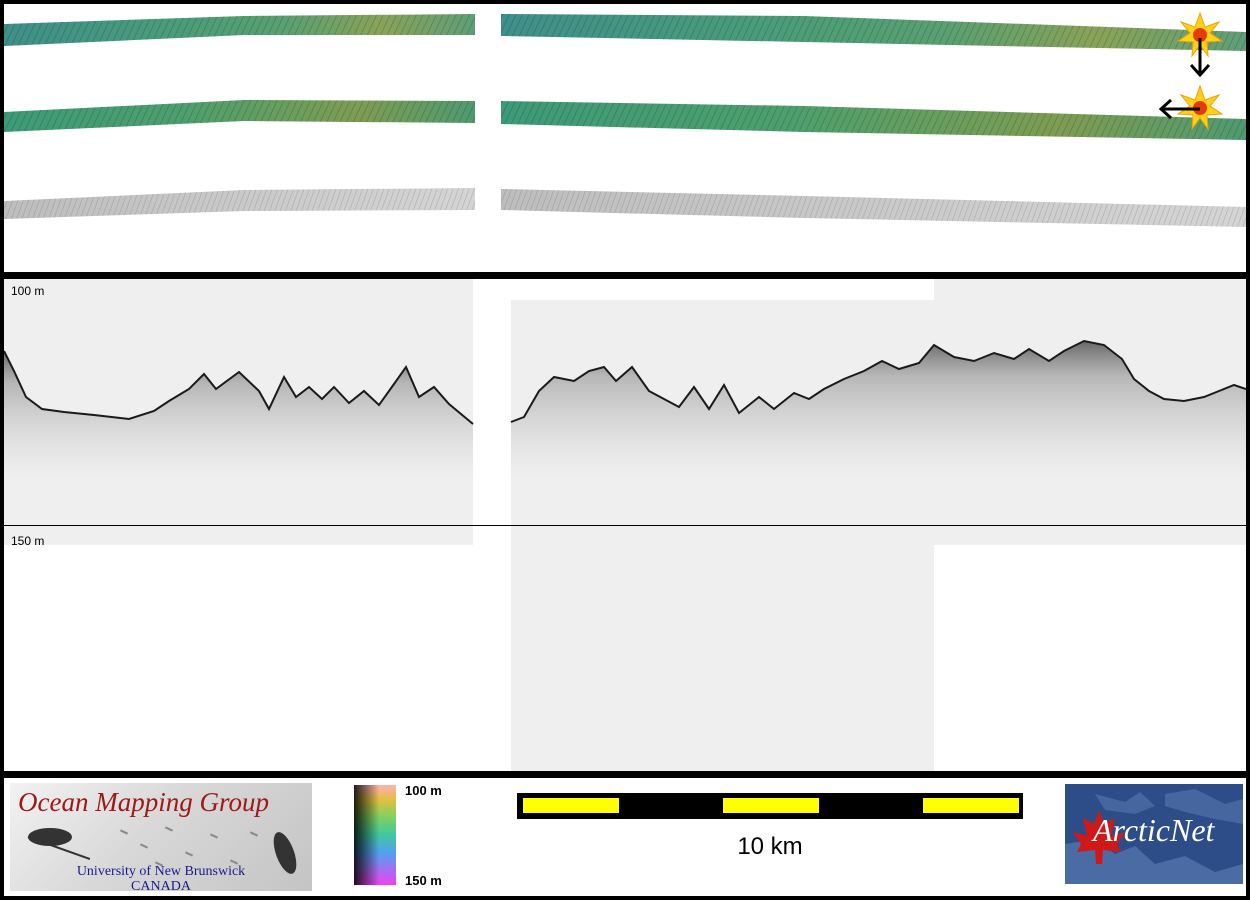 The width and height of the screenshot is (1250, 900). Describe the element at coordinates (1154, 830) in the screenshot. I see `arcticnet-wordmark: ArcticNet` at that location.